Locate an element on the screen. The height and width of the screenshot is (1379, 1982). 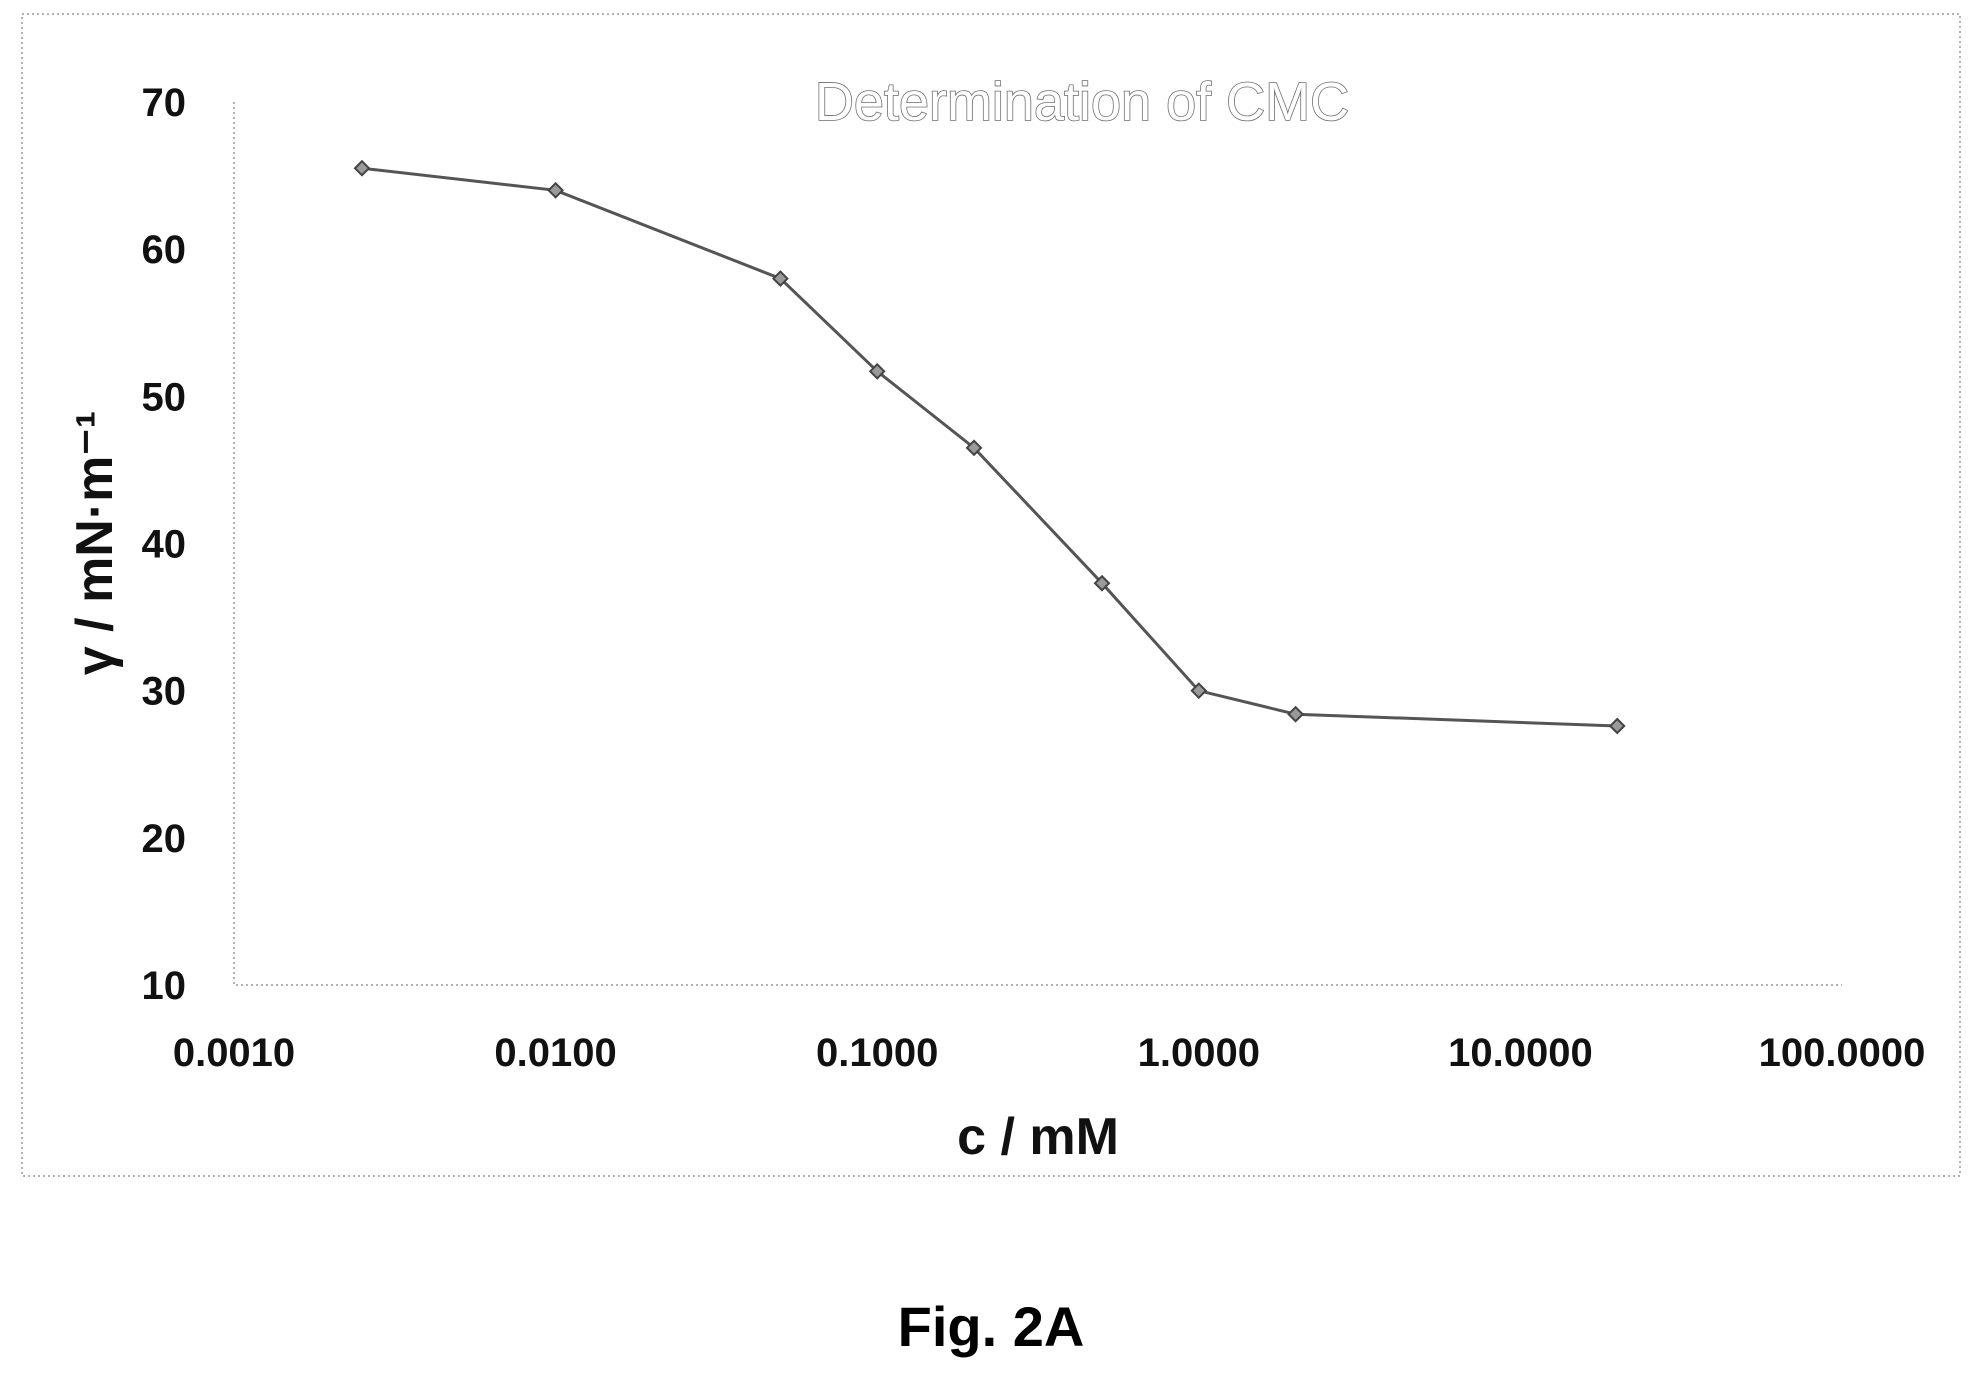
y-tick-label: 10 is located at coordinates (164, 986).